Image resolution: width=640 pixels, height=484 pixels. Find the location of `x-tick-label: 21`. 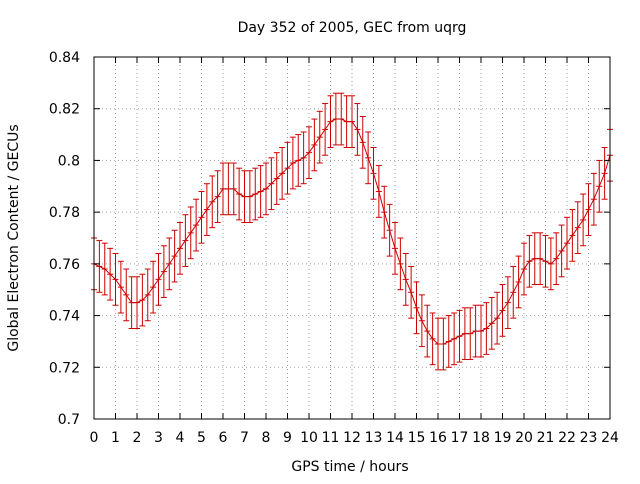

x-tick-label: 21 is located at coordinates (546, 438).